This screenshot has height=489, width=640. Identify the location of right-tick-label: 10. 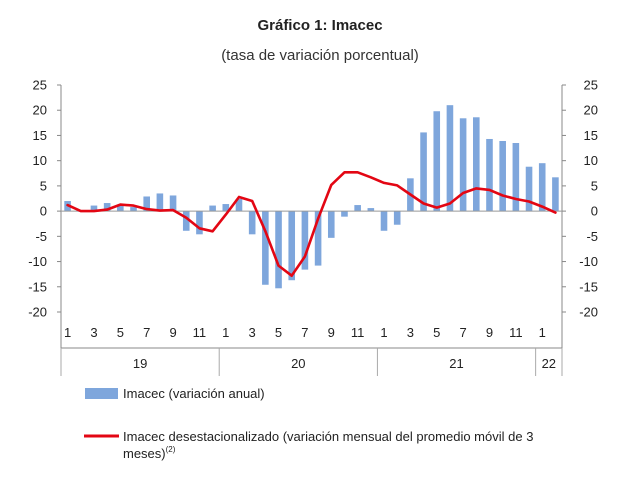
(591, 160).